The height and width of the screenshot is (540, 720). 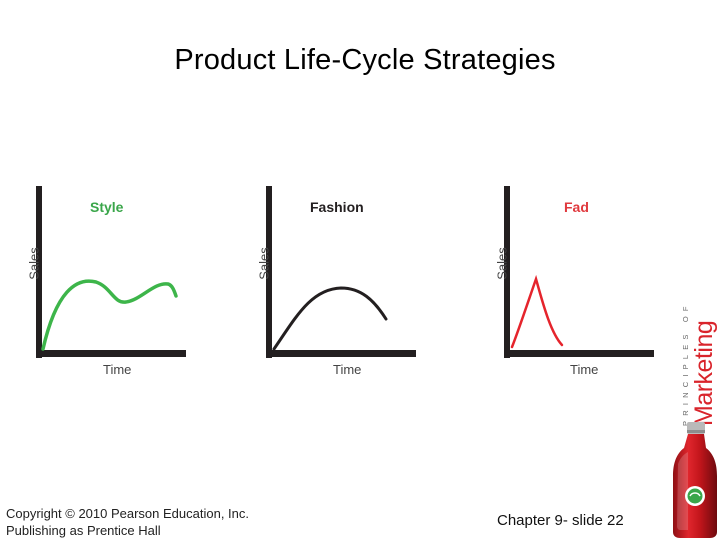 I want to click on fashion-diagram: Sales Time Fashion, so click(x=341, y=282).